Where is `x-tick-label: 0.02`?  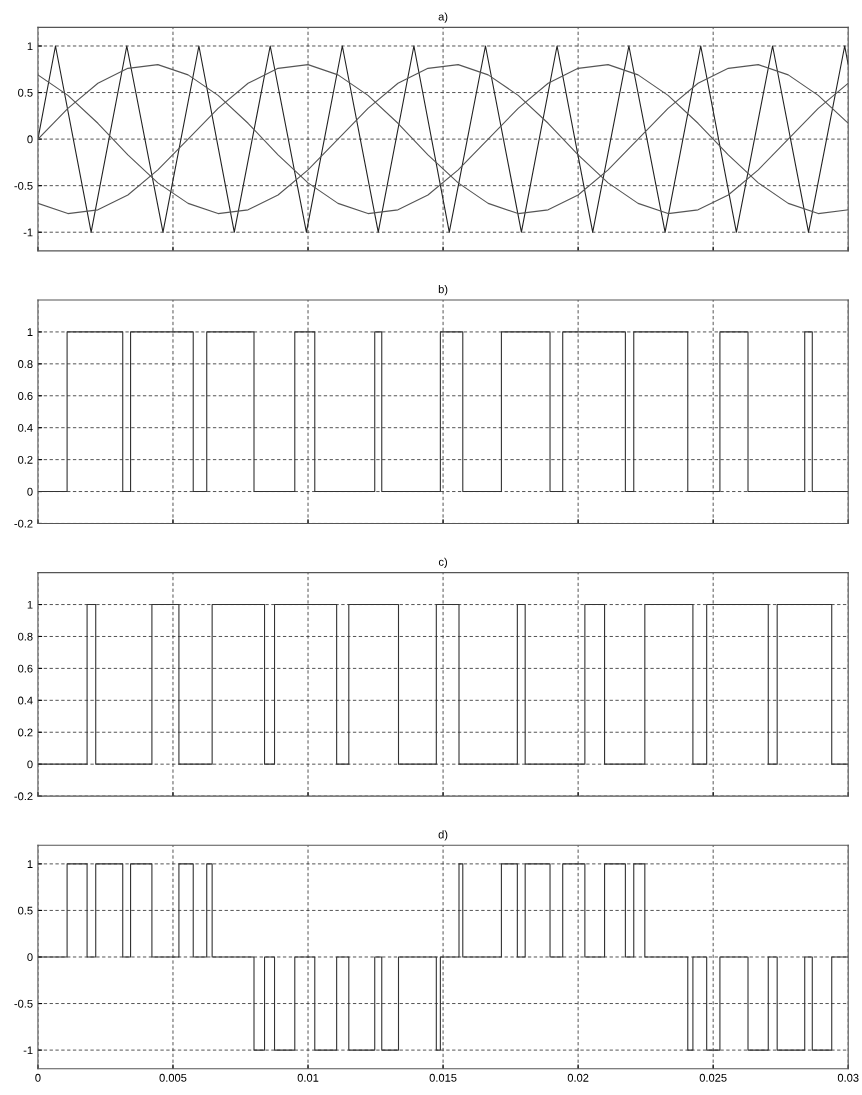
x-tick-label: 0.02 is located at coordinates (578, 1077).